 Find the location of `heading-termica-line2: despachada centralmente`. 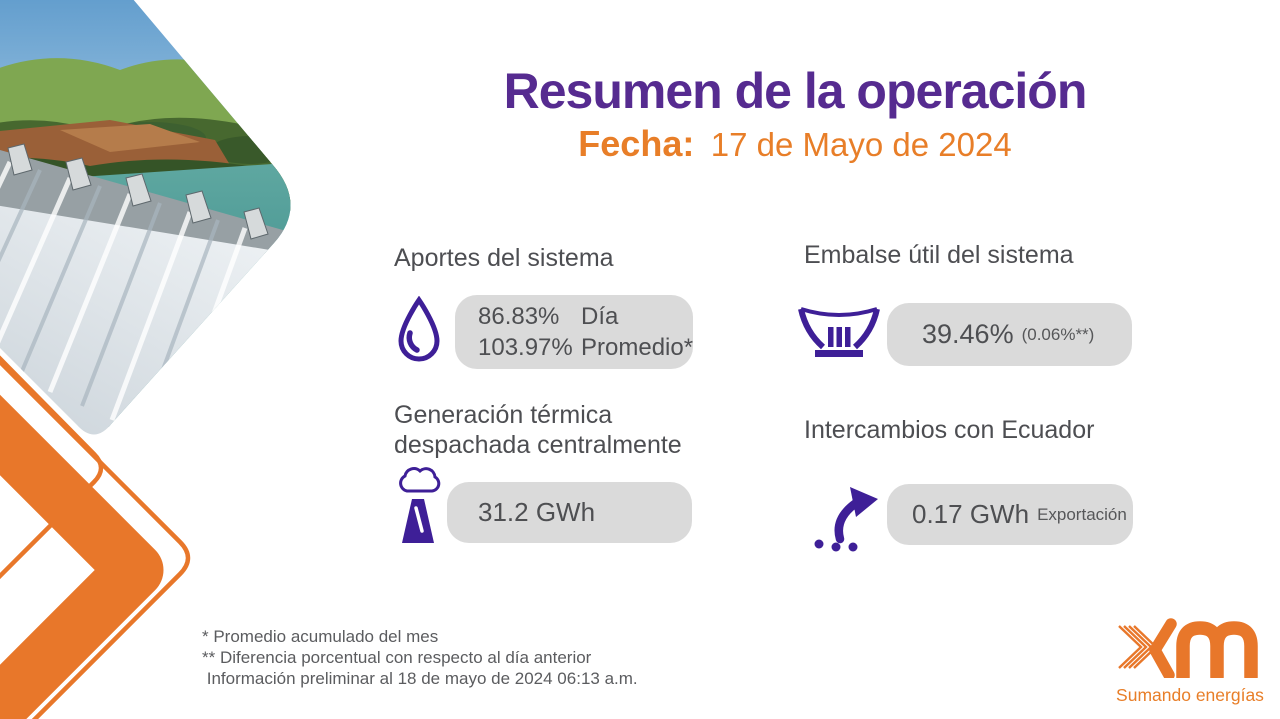

heading-termica-line2: despachada centralmente is located at coordinates (538, 444).